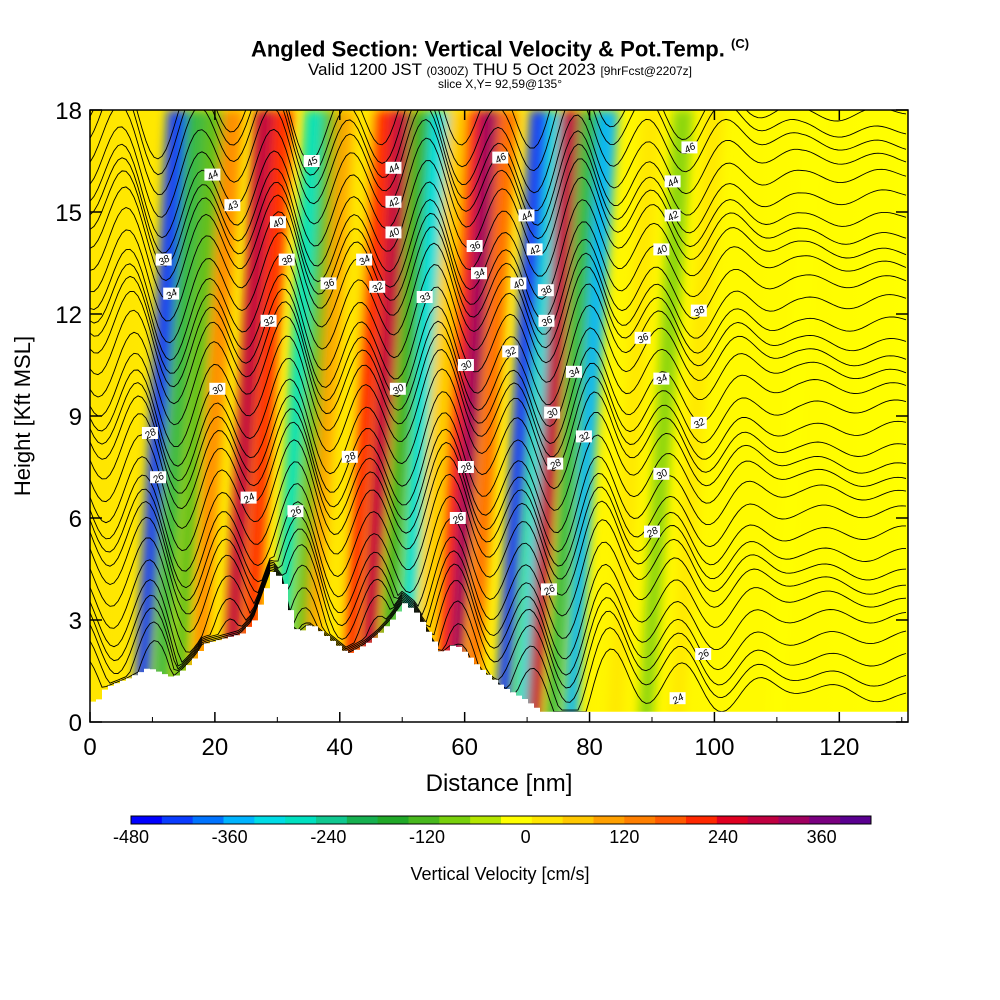 The width and height of the screenshot is (1000, 1000). What do you see at coordinates (328, 837) in the screenshot?
I see `colorbar-tick-label: -240` at bounding box center [328, 837].